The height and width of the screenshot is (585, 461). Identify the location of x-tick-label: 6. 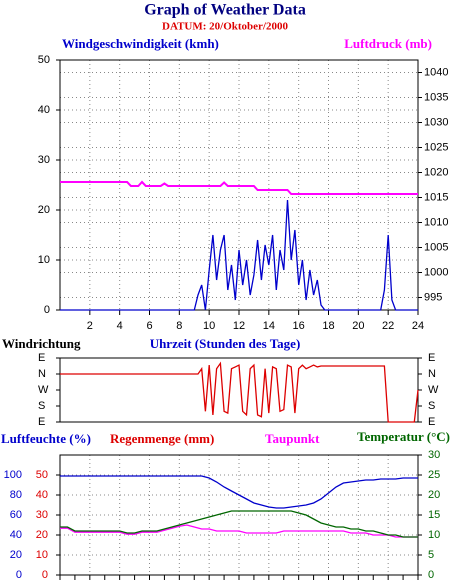
(149, 326).